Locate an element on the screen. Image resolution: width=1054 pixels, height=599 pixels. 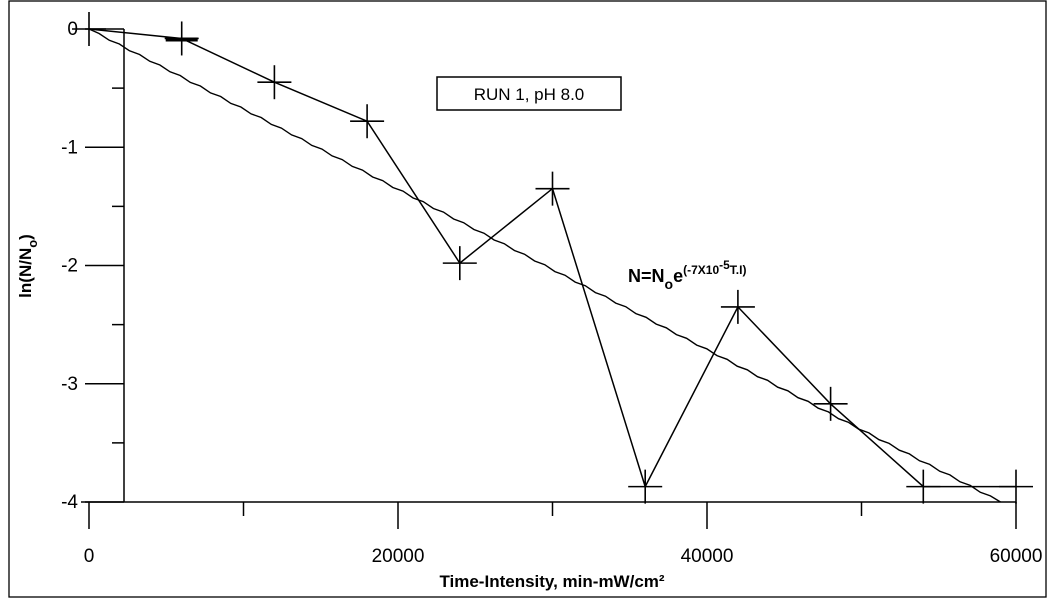
x-tick-label: 20000 is located at coordinates (398, 556).